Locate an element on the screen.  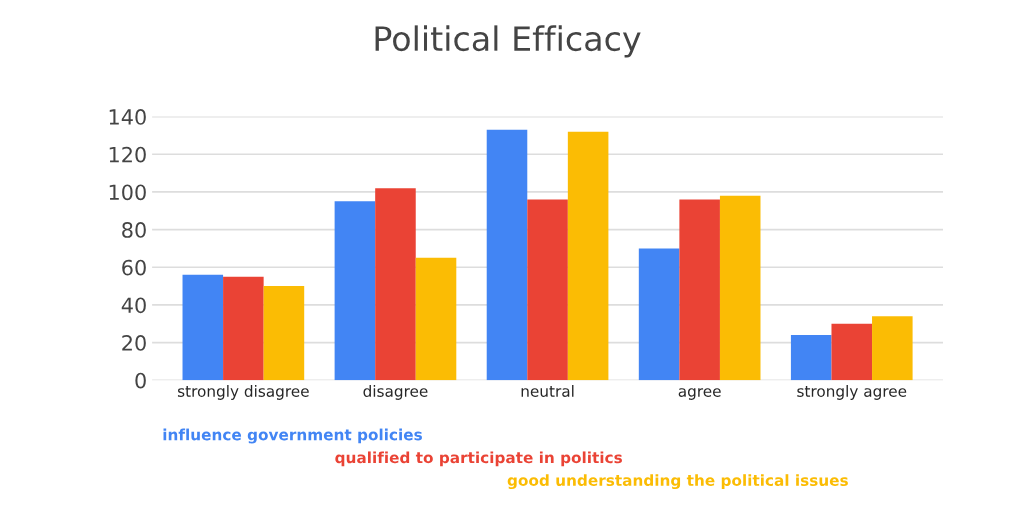
x-tick-label: strongly agree is located at coordinates (852, 392).